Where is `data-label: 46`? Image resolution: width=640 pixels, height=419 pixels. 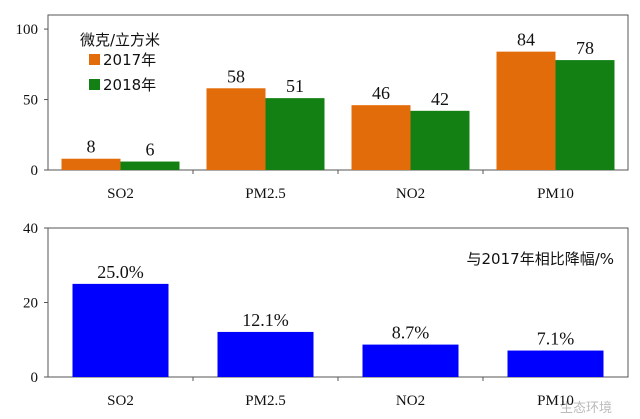 data-label: 46 is located at coordinates (381, 93).